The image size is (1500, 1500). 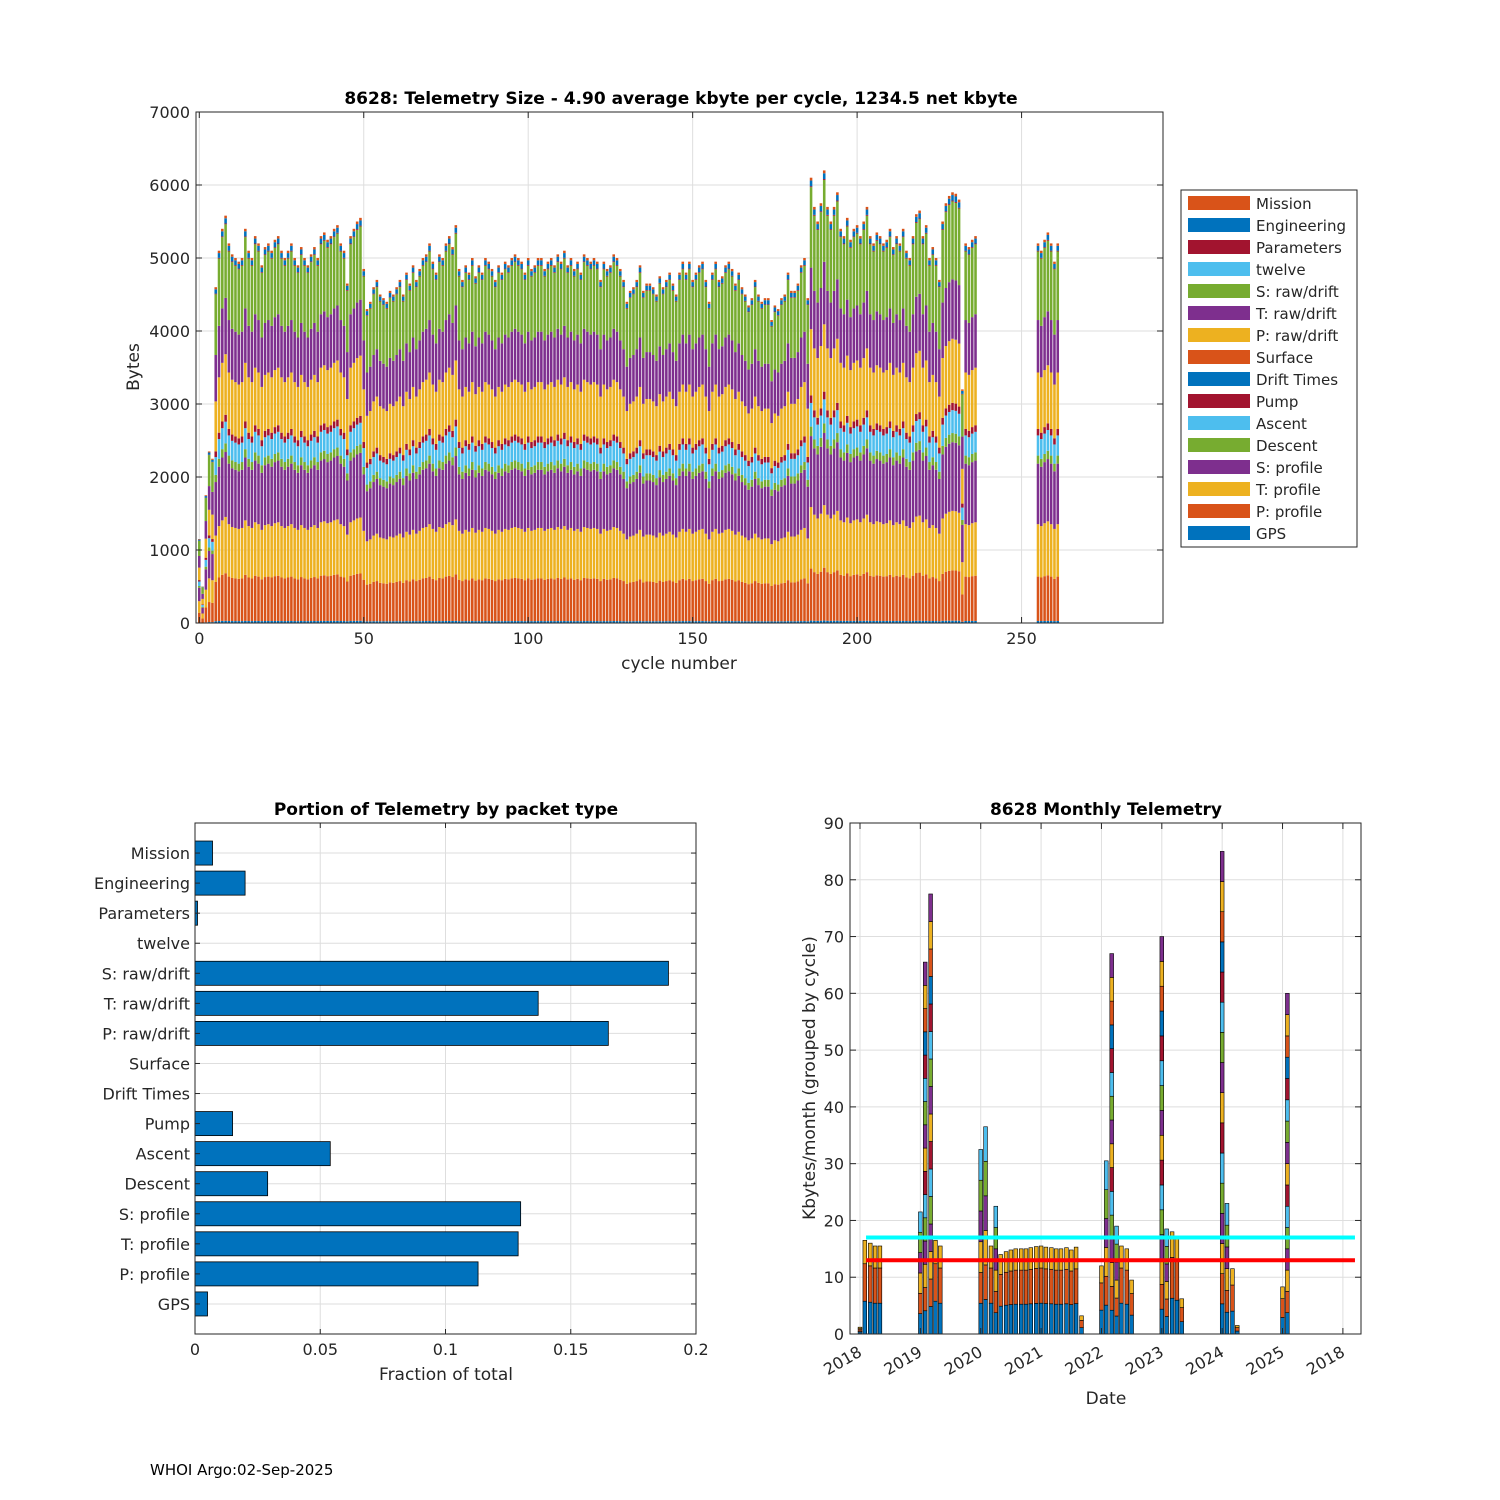 What do you see at coordinates (1106, 810) in the screenshot?
I see `chart-title: 8628 Monthly Telemetry` at bounding box center [1106, 810].